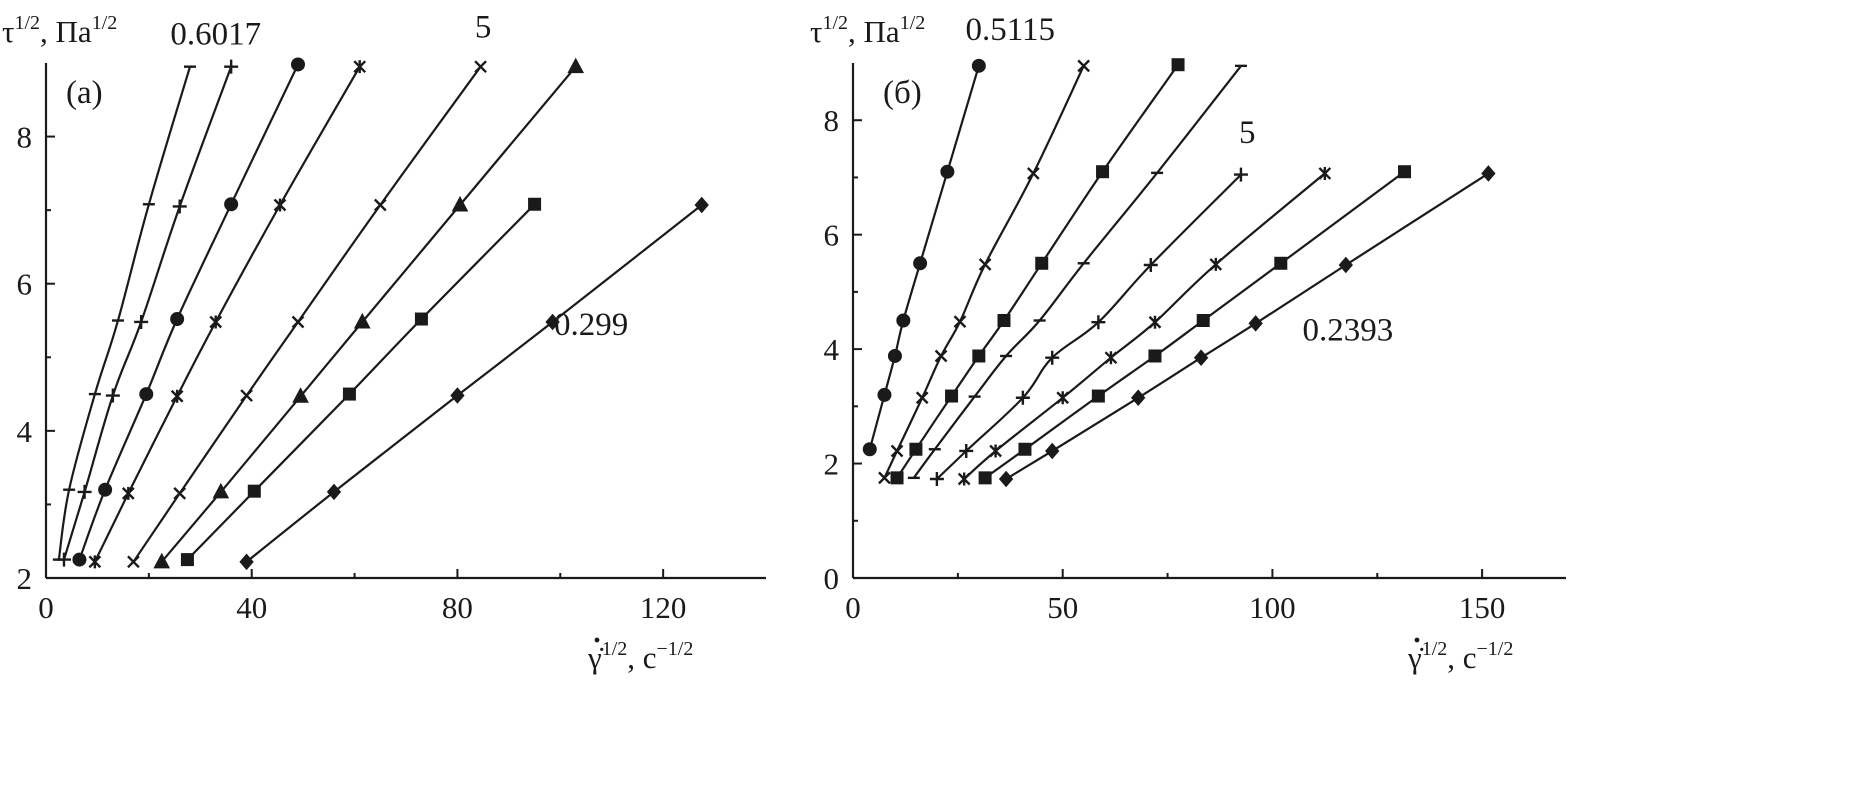 The image size is (1856, 797). What do you see at coordinates (1482, 607) in the screenshot?
I see `x-tick-label: 150` at bounding box center [1482, 607].